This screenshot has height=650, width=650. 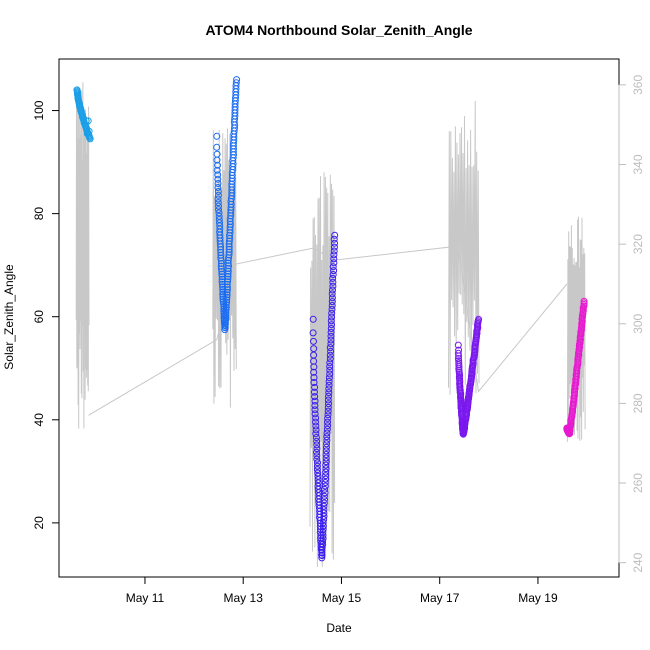 I want to click on x-tick-label: May 17, so click(x=440, y=598).